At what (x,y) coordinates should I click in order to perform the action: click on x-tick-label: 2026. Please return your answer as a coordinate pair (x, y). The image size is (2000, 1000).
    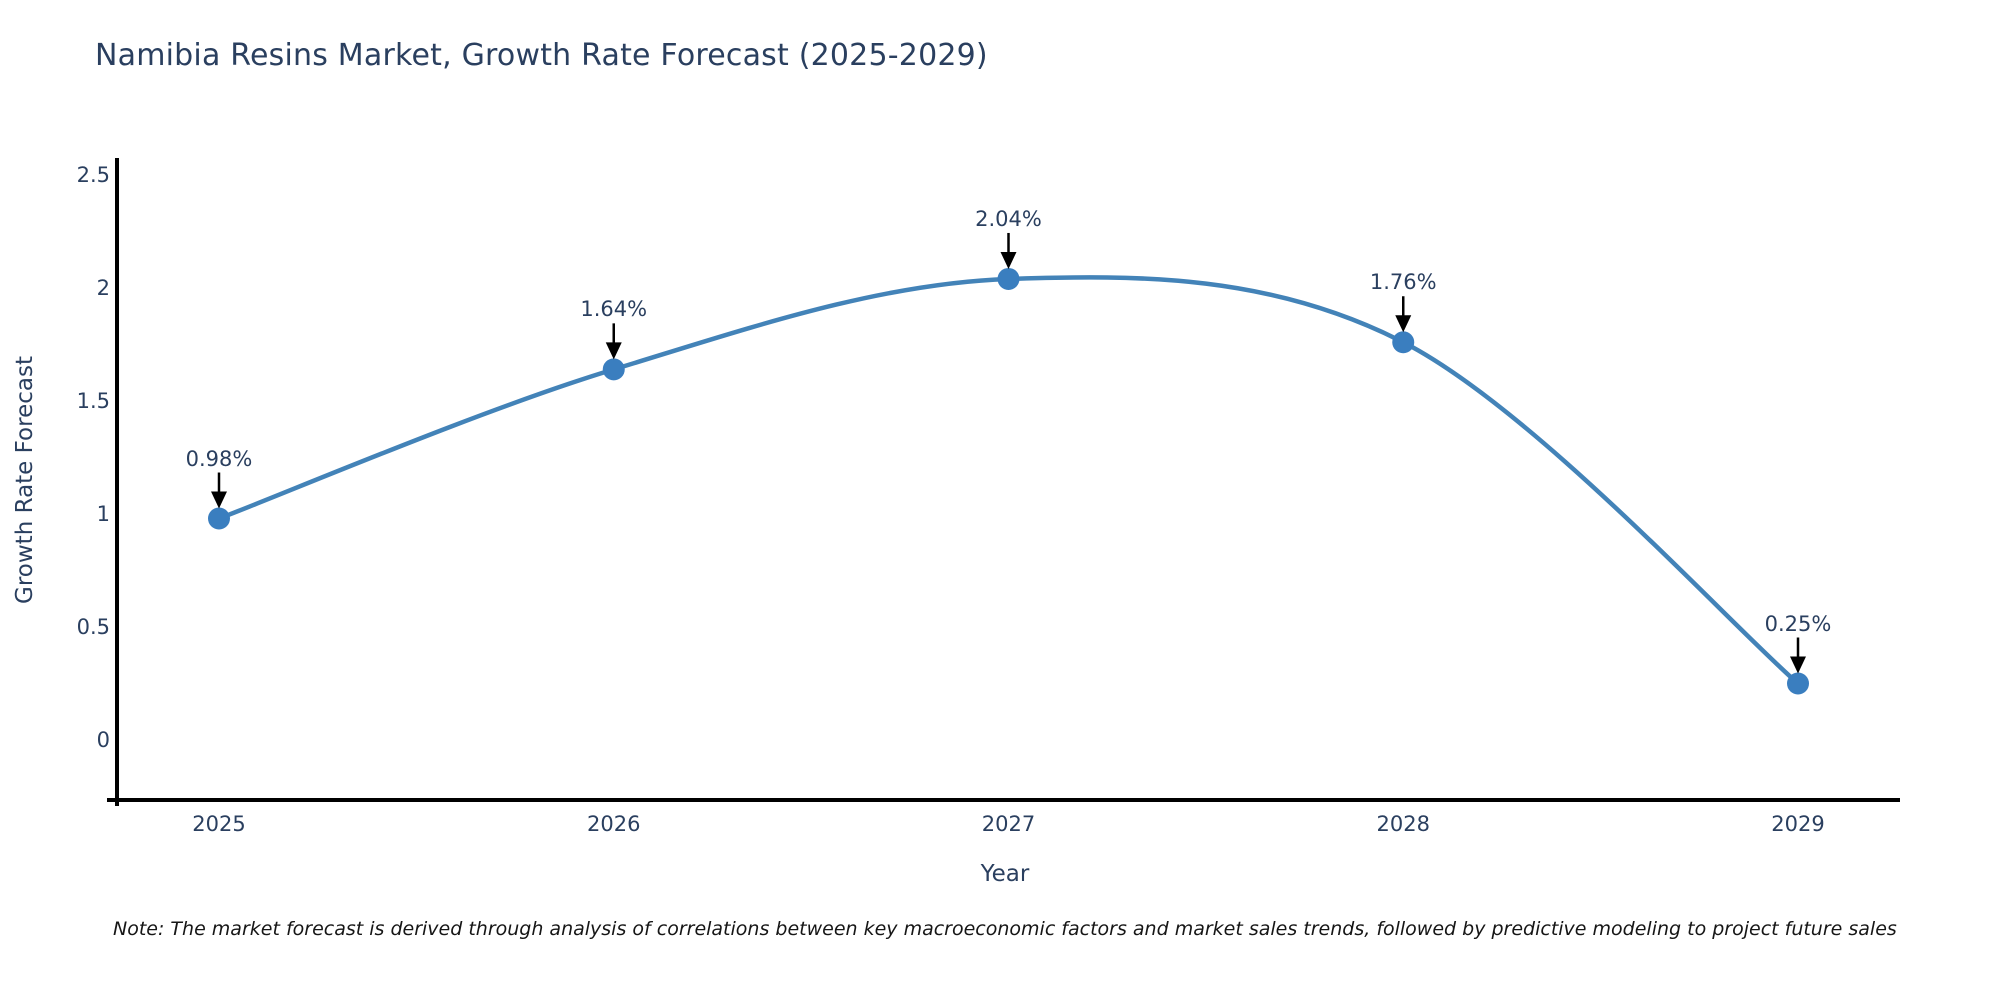
    Looking at the image, I should click on (614, 824).